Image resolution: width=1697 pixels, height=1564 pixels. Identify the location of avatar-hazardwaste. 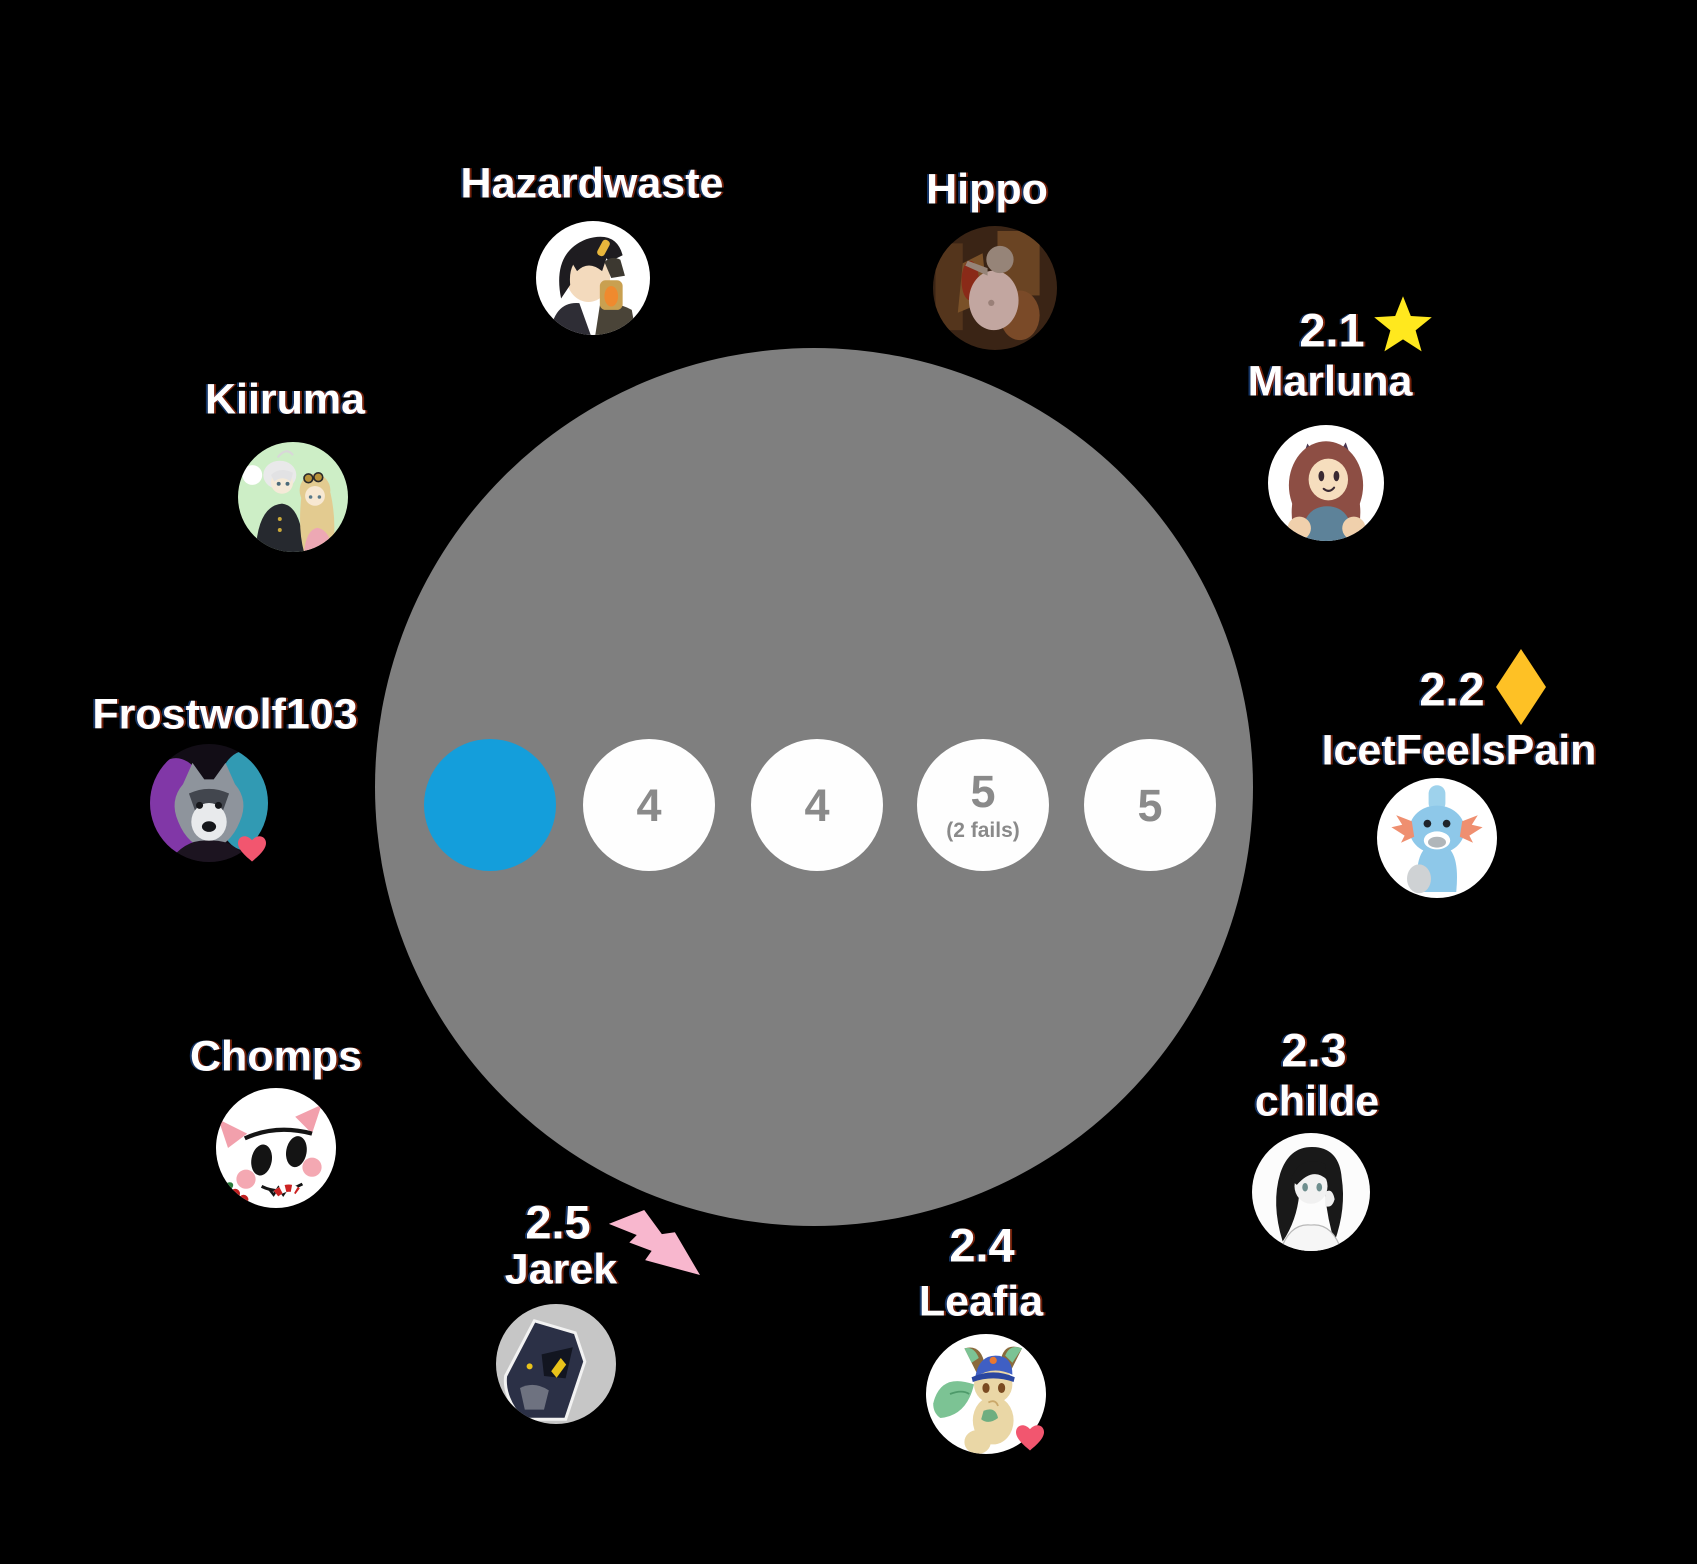
(593, 278).